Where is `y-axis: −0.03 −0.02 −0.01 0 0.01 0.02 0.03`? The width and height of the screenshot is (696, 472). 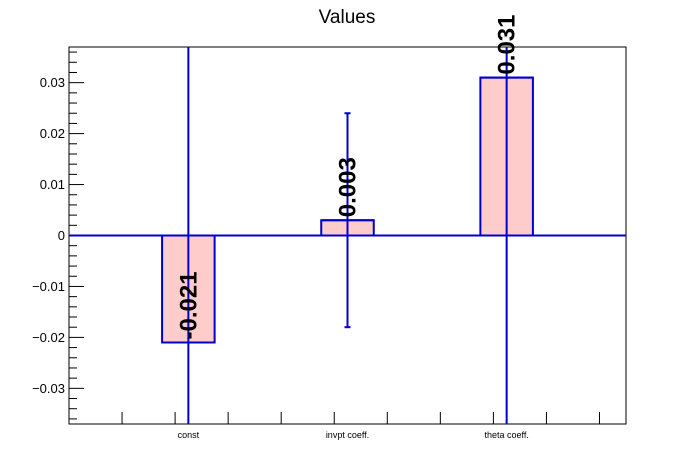
y-axis: −0.03 −0.02 −0.01 0 0.01 0.02 0.03 is located at coordinates (58, 235).